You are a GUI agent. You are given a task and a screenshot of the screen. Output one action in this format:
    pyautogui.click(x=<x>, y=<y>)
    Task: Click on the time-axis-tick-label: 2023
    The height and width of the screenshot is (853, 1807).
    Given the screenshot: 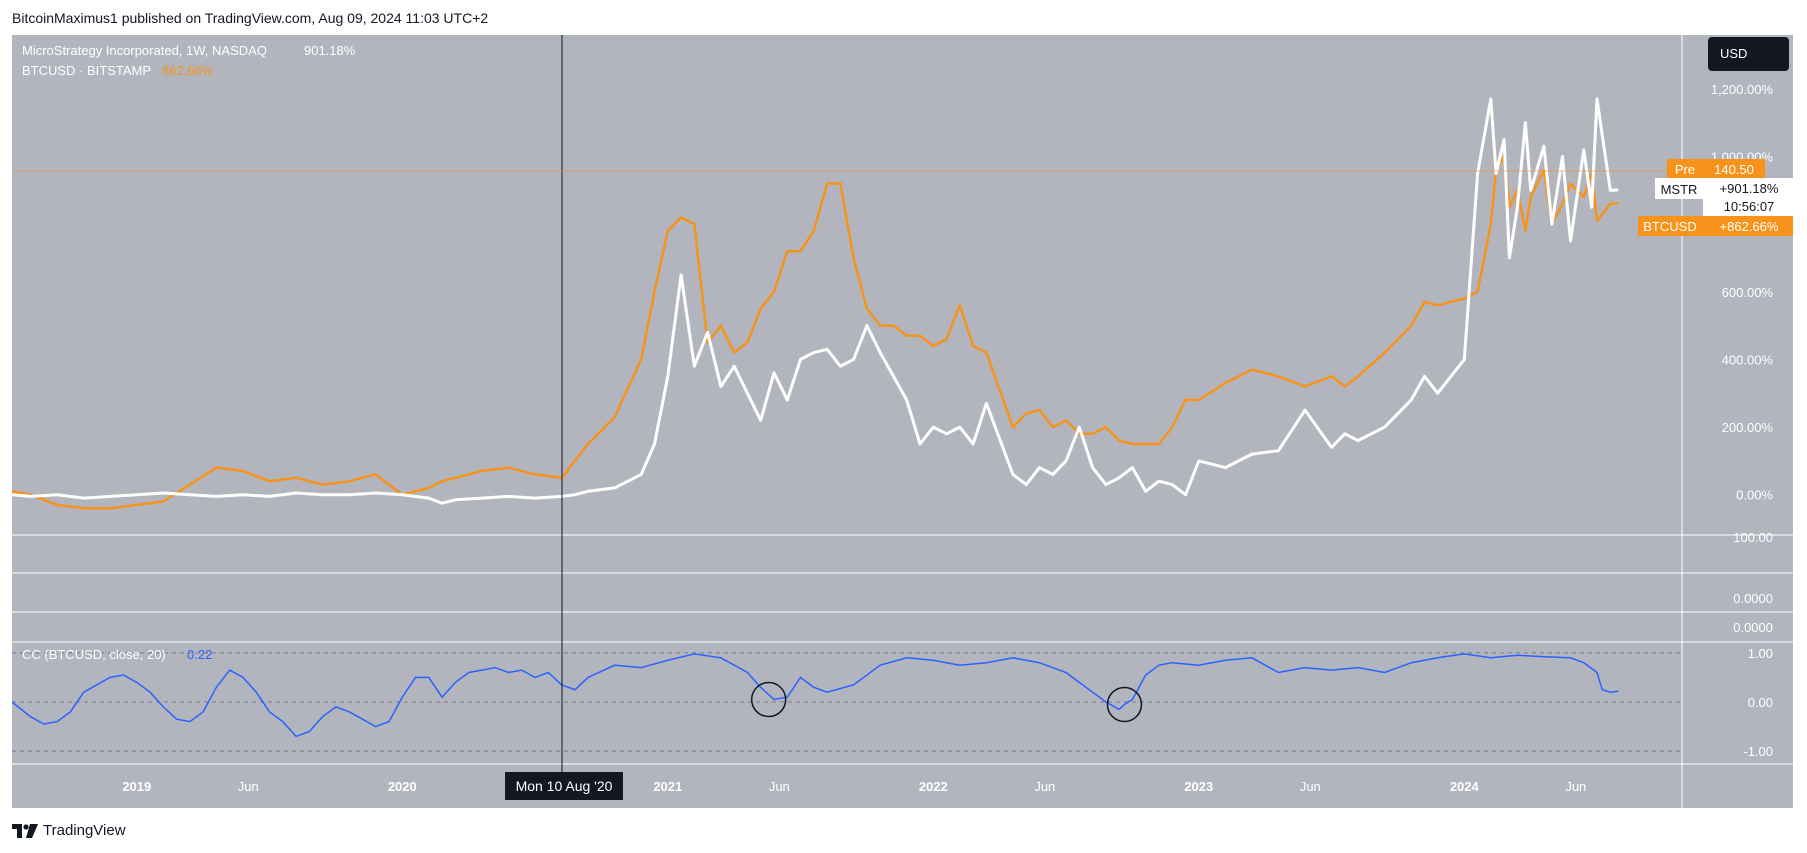 What is the action you would take?
    pyautogui.click(x=1198, y=786)
    